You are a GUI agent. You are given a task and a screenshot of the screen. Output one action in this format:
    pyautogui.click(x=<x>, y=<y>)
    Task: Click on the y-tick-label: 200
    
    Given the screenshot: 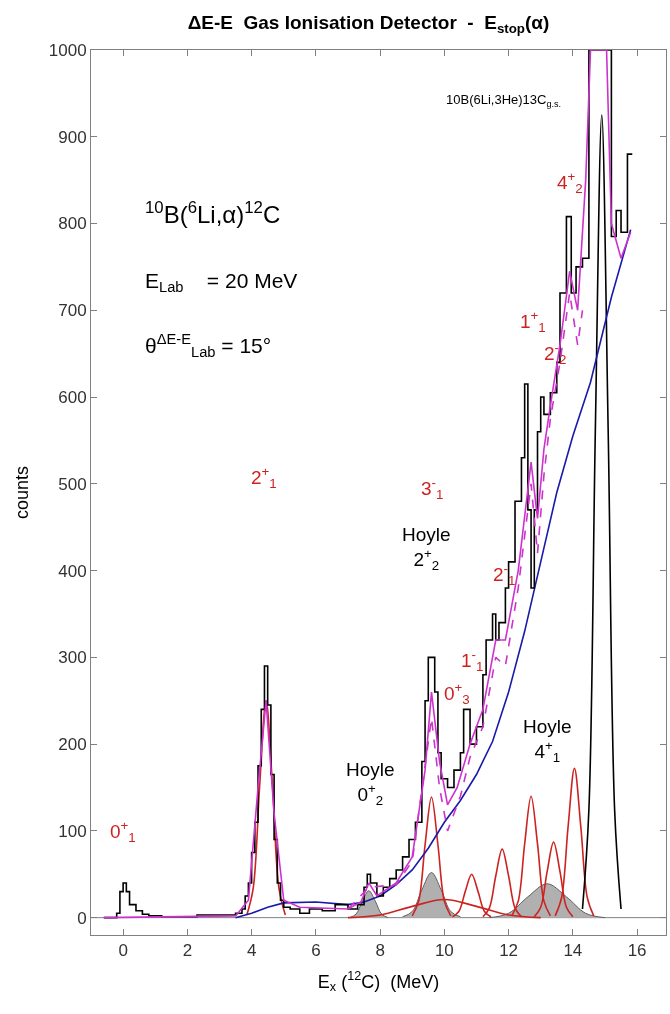 What is the action you would take?
    pyautogui.click(x=72, y=745)
    